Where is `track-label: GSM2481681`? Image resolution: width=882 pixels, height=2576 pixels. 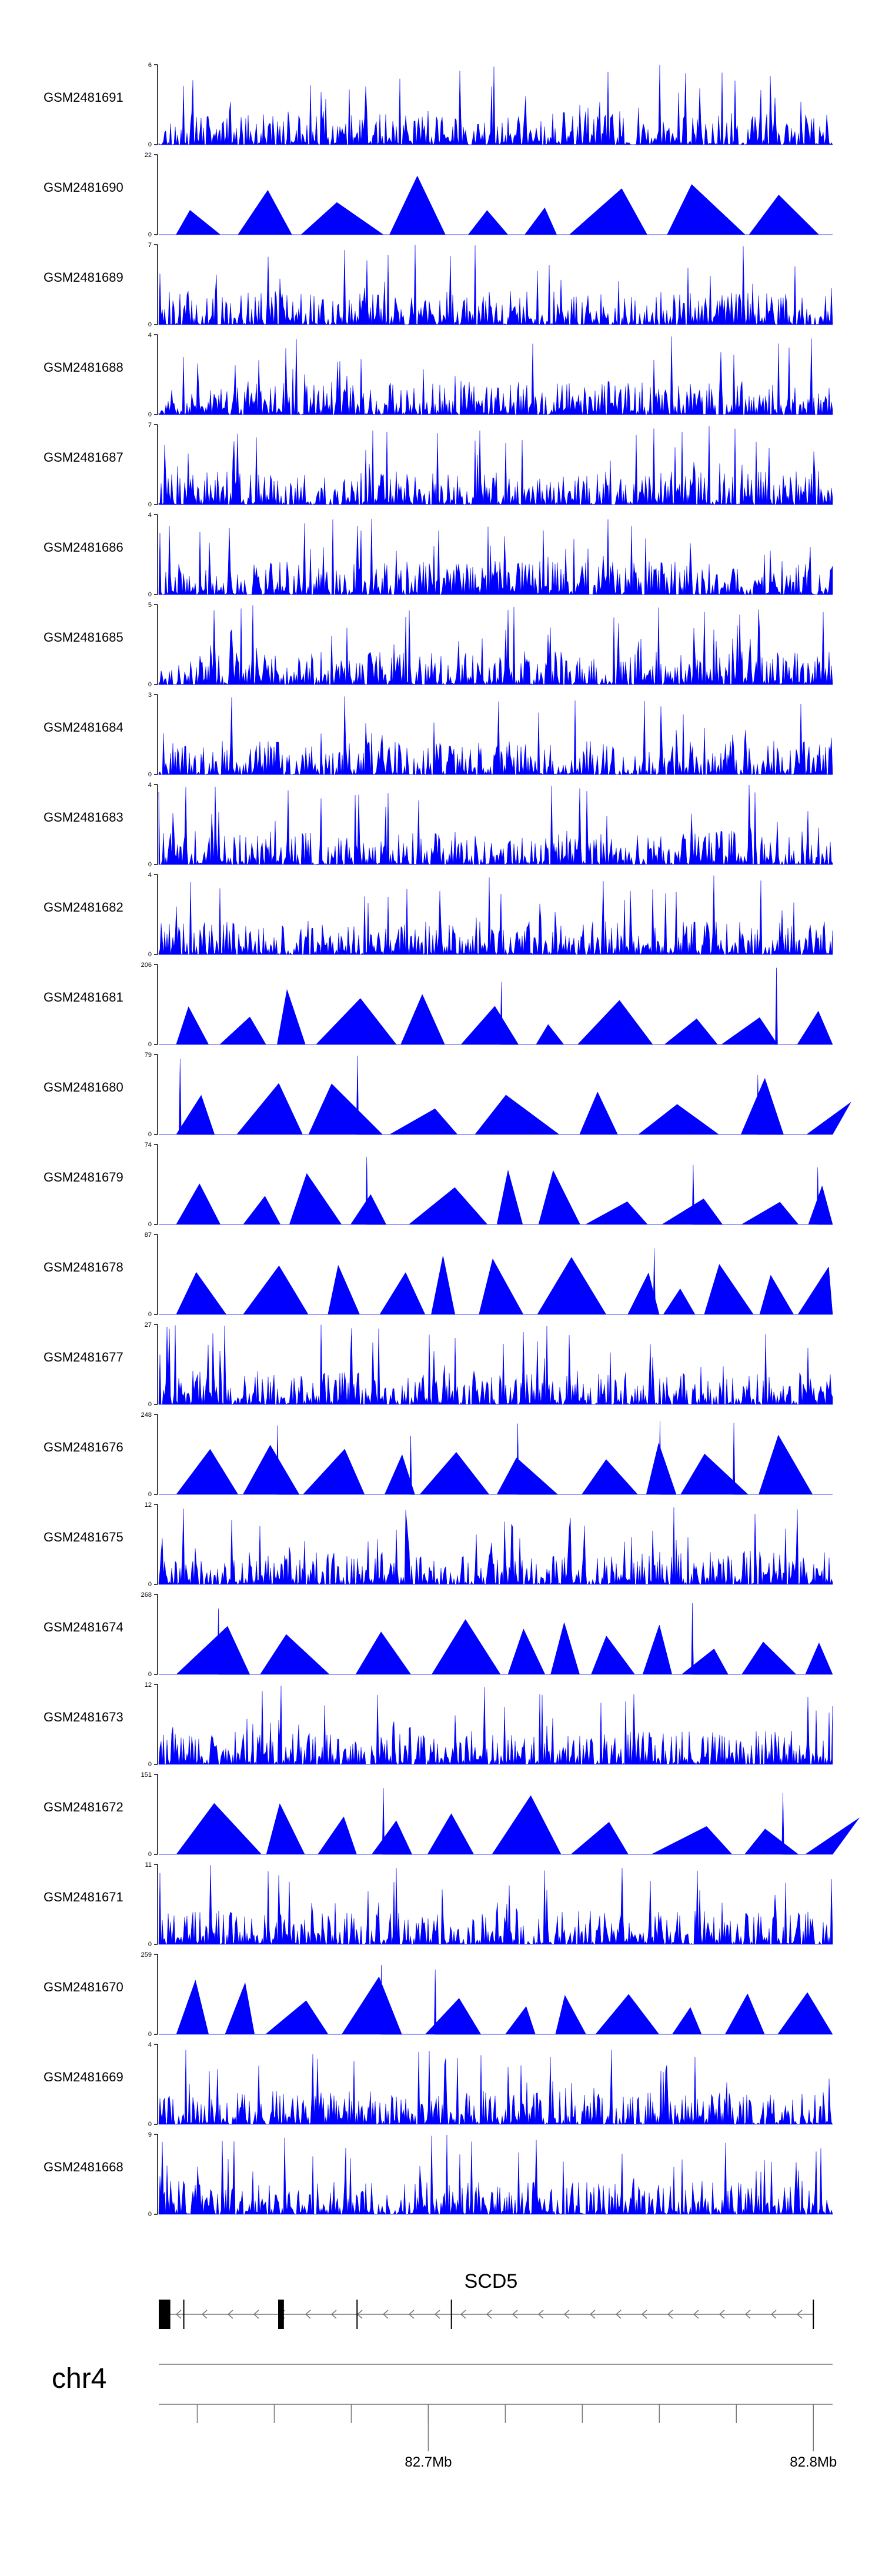 track-label: GSM2481681 is located at coordinates (83, 997).